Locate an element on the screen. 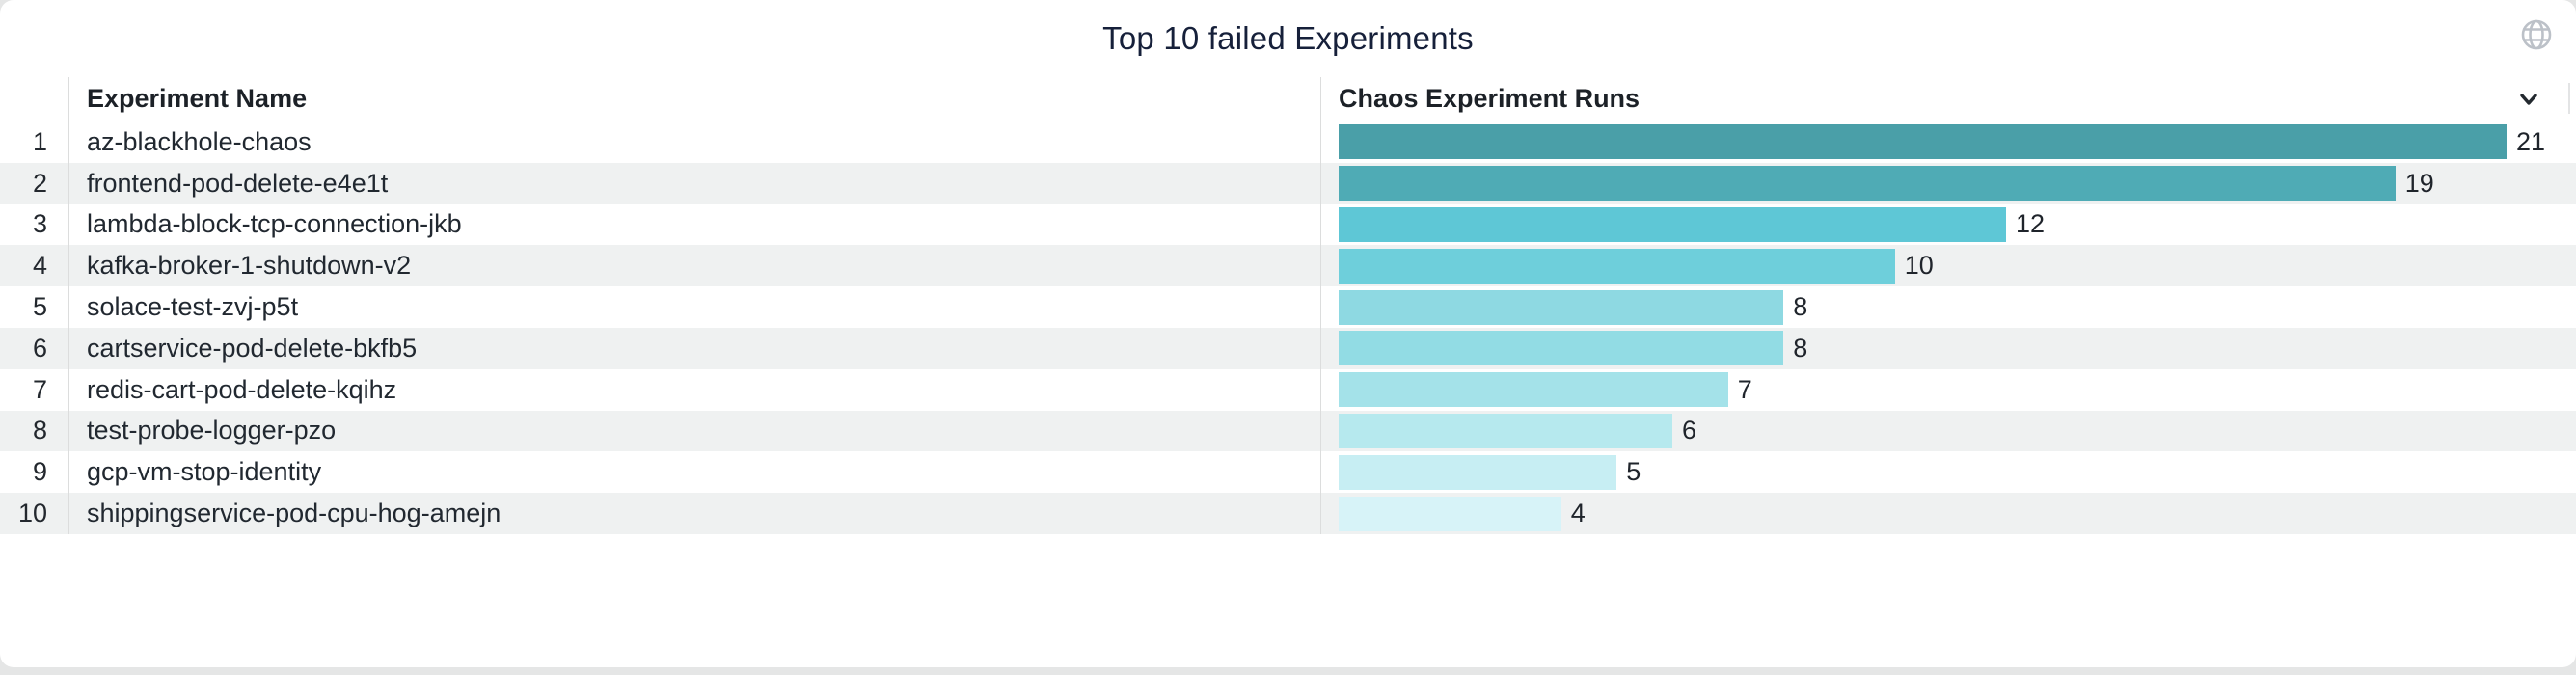 Image resolution: width=2576 pixels, height=675 pixels. row-rank: 1 is located at coordinates (34, 142).